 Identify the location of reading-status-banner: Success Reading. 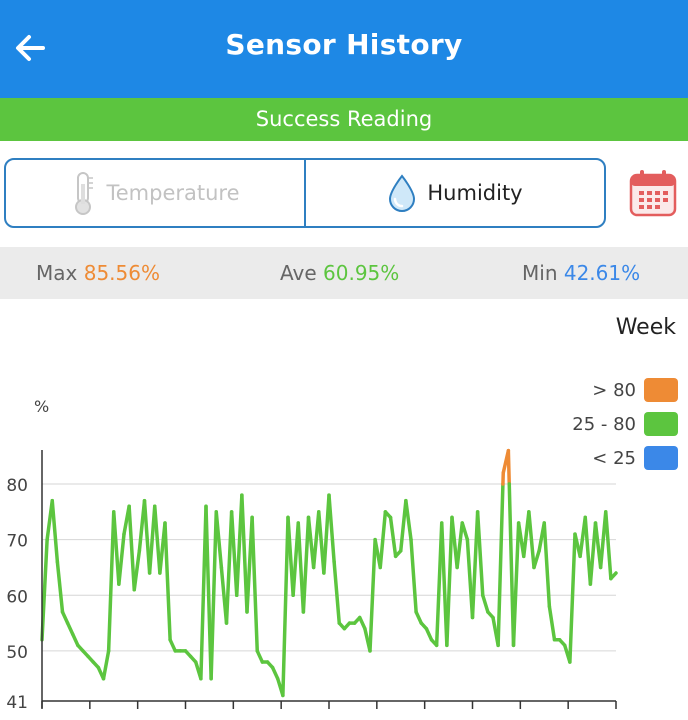
(344, 119).